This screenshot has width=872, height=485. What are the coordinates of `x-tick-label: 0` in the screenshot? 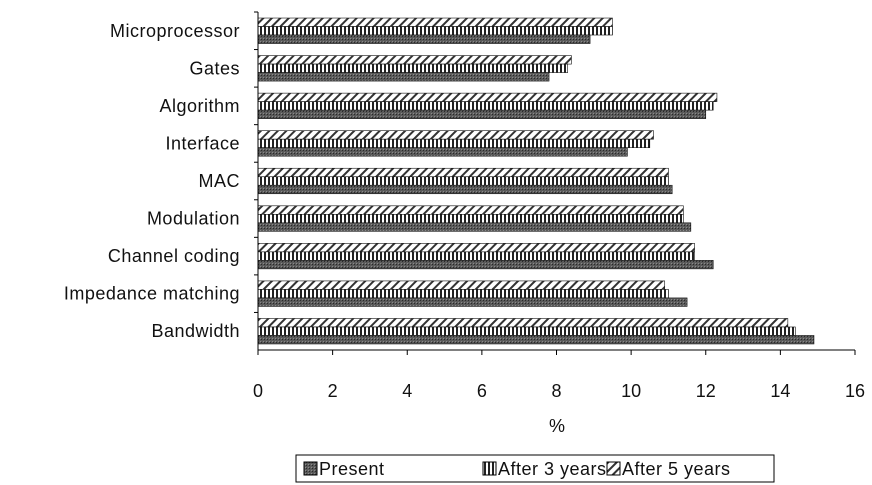 It's located at (258, 391).